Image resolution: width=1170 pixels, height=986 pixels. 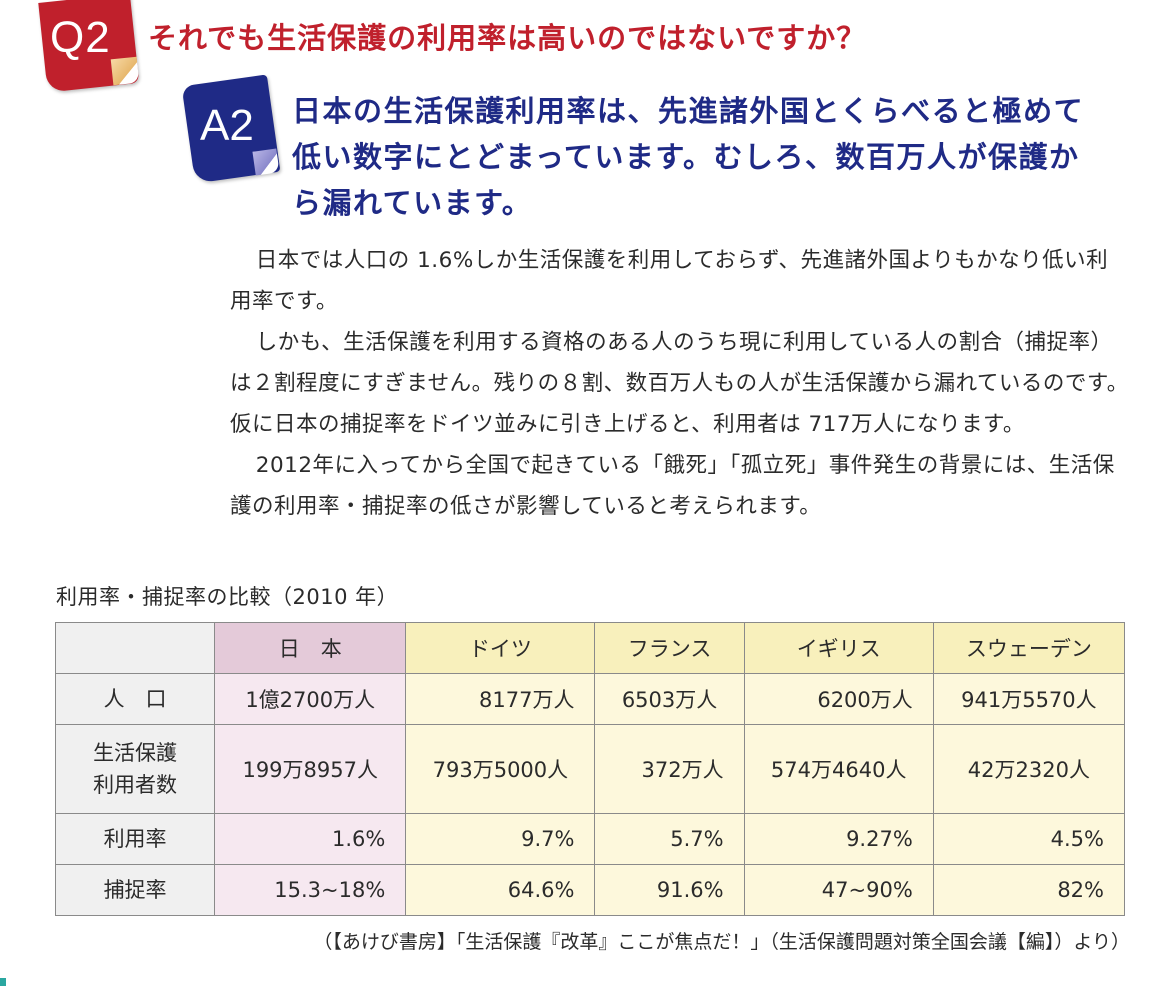 I want to click on table-cell: 574万4640人, so click(x=838, y=769).